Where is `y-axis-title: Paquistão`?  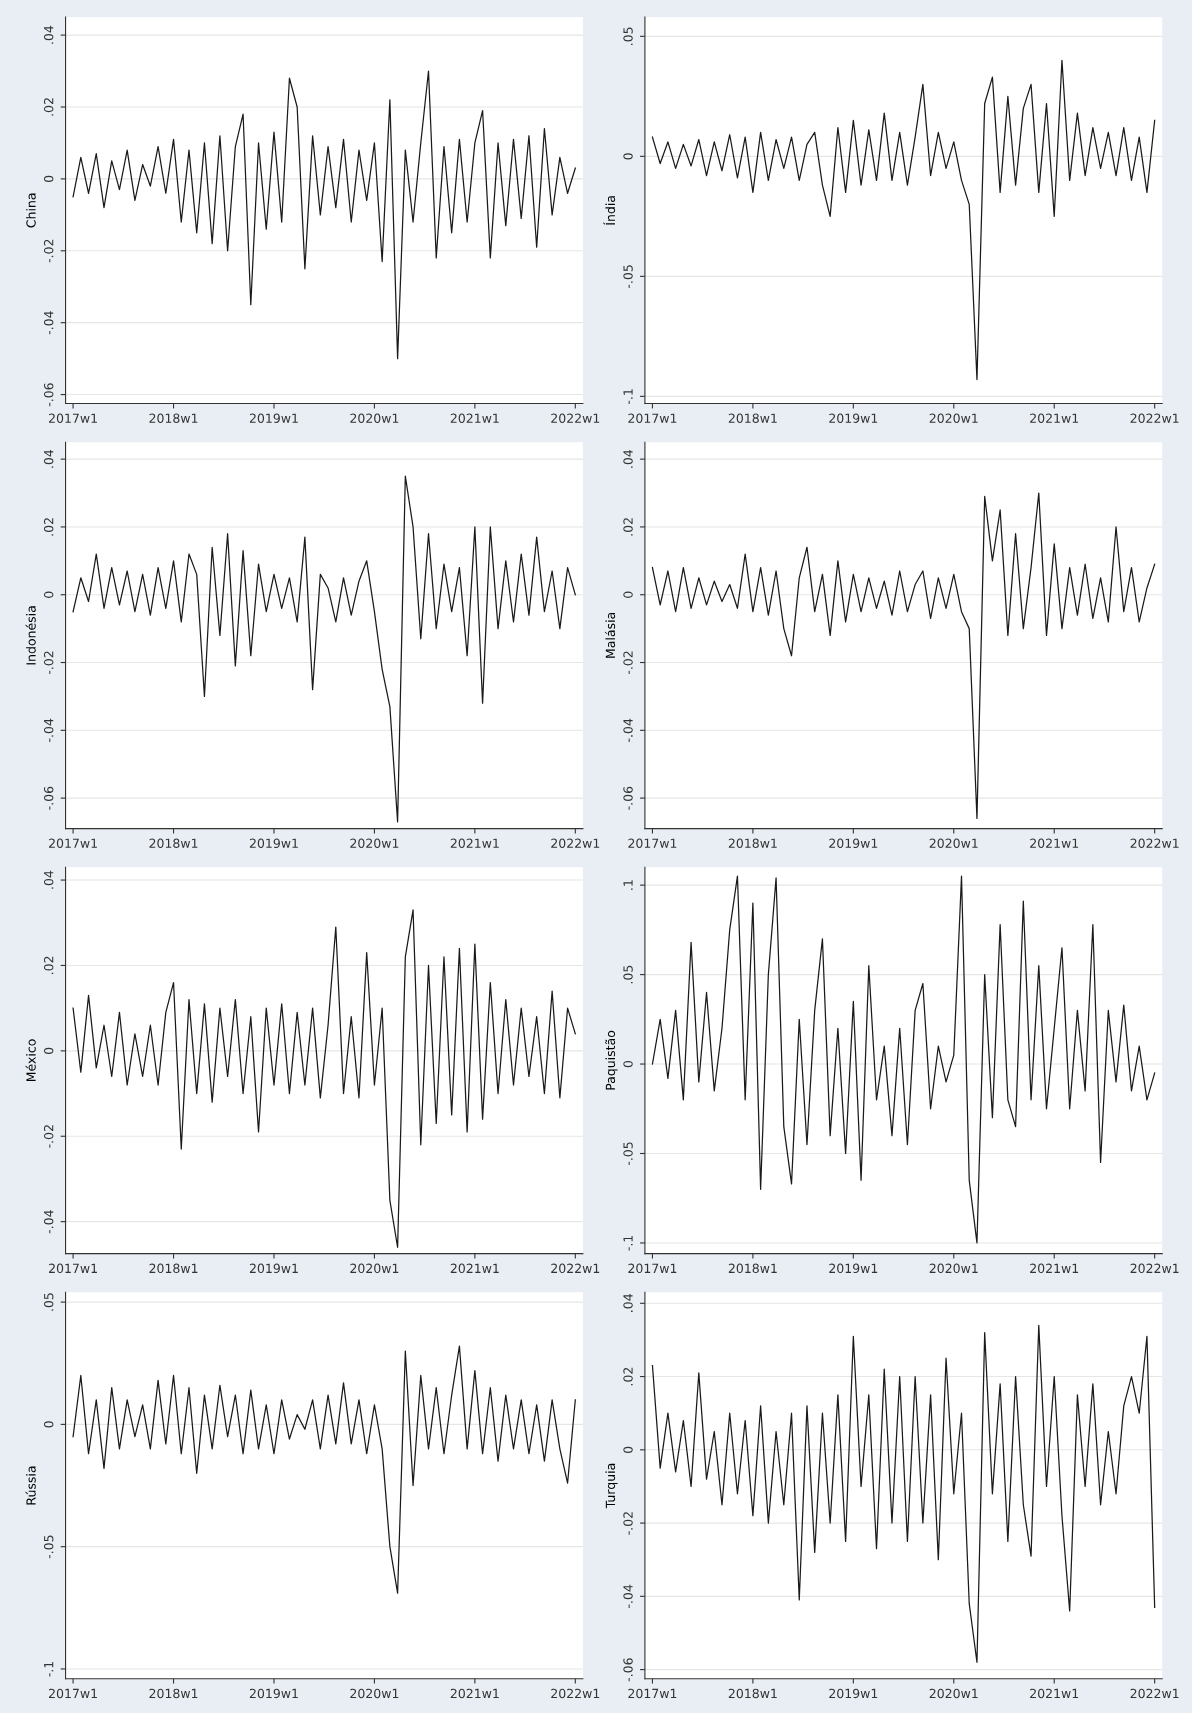 y-axis-title: Paquistão is located at coordinates (611, 1060).